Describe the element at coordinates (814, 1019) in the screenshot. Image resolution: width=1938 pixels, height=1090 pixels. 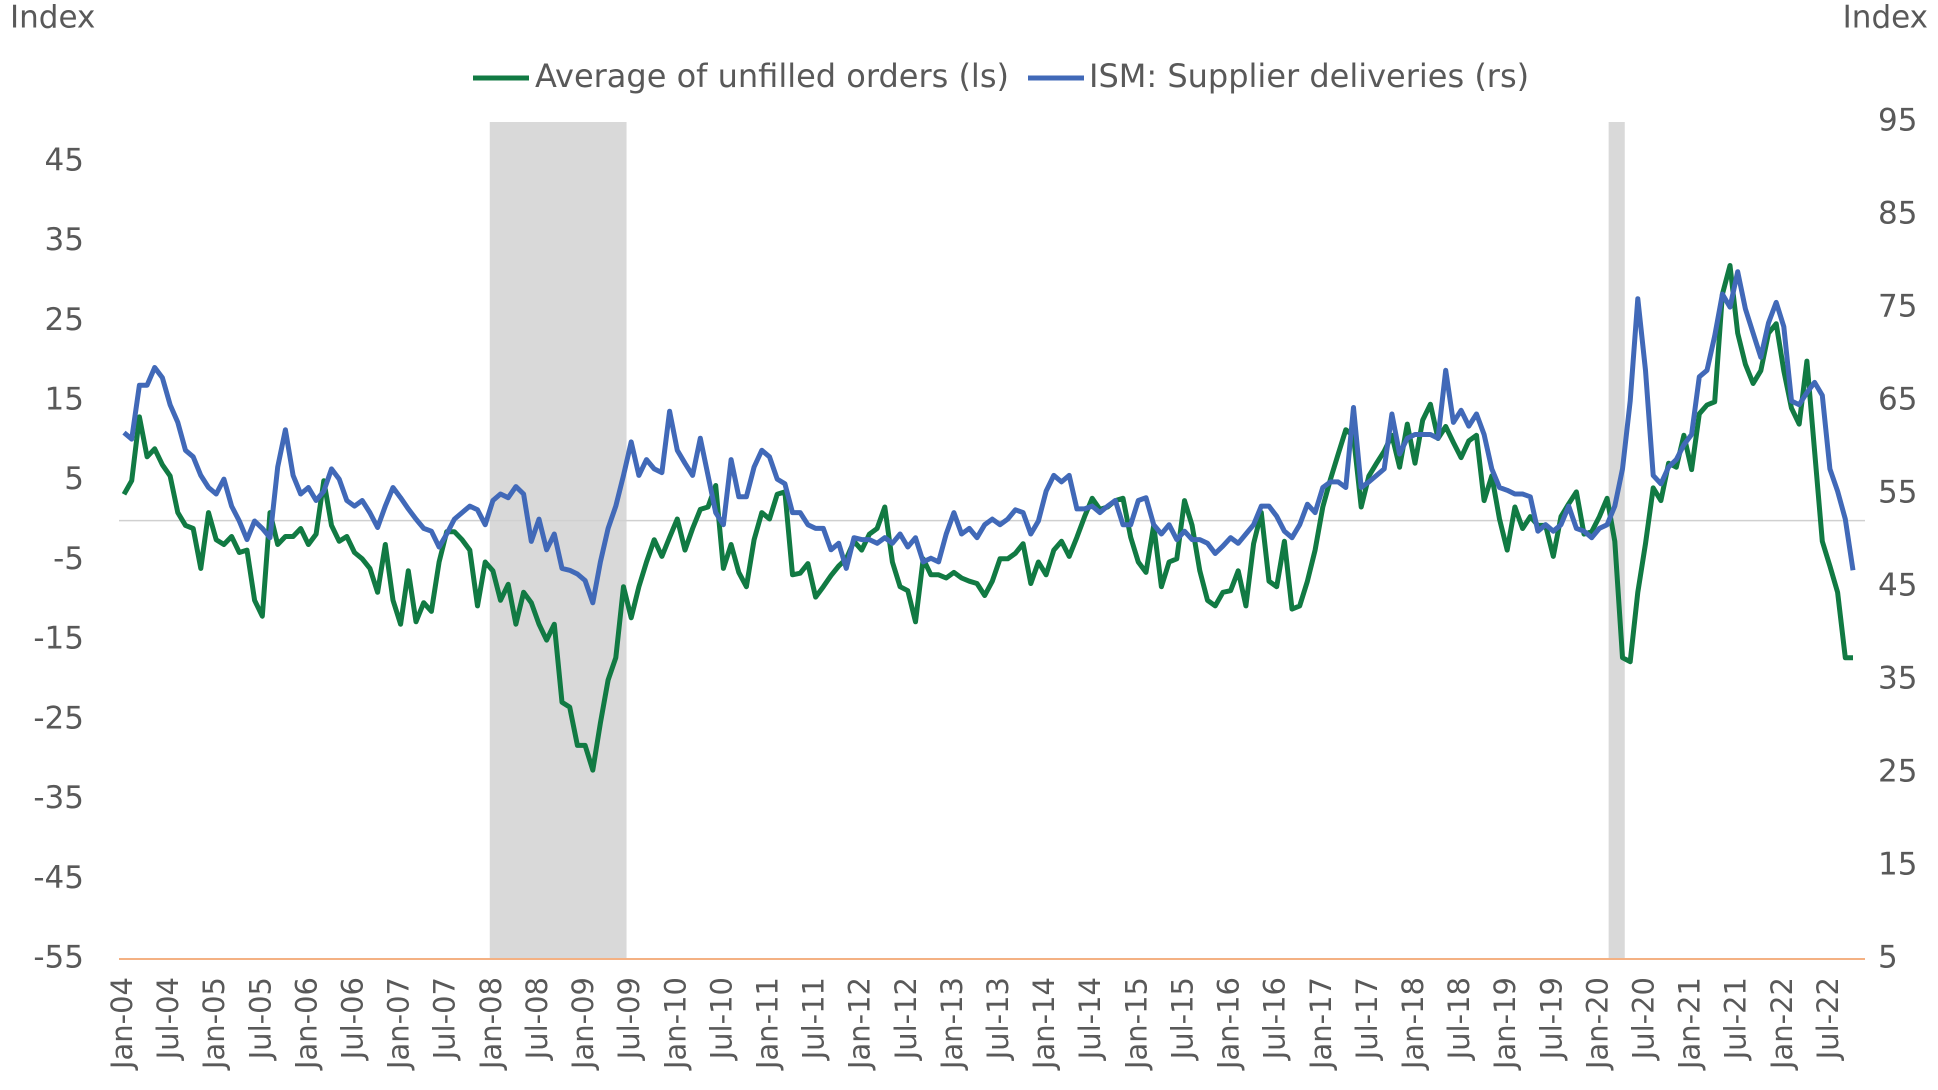
I see `x-tick-label: Jul-11` at that location.